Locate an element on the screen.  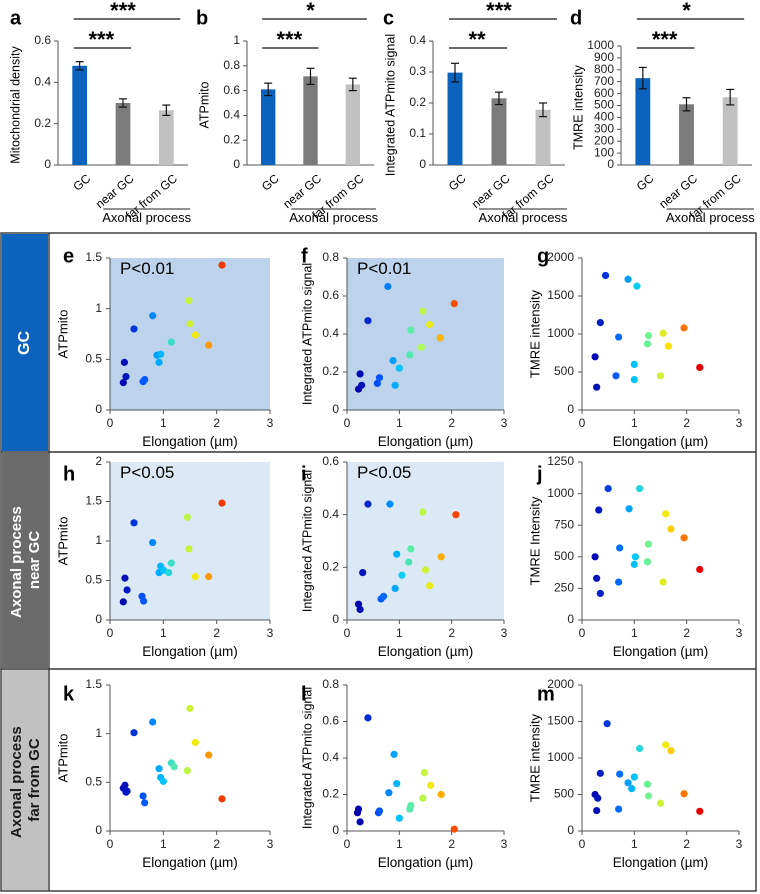
y-tick-label-d: 500 is located at coordinates (604, 105).